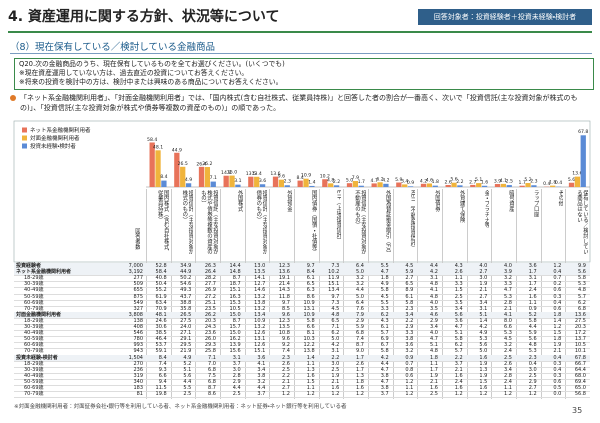 The height and width of the screenshot is (423, 600). What do you see at coordinates (302, 357) in the screenshot?
I see `group-row-band` at bounding box center [302, 357].